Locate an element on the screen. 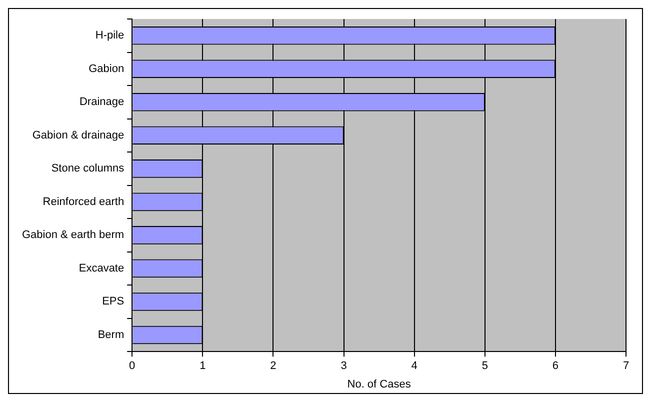 This screenshot has width=651, height=402. x-tick-label: 3 is located at coordinates (343, 366).